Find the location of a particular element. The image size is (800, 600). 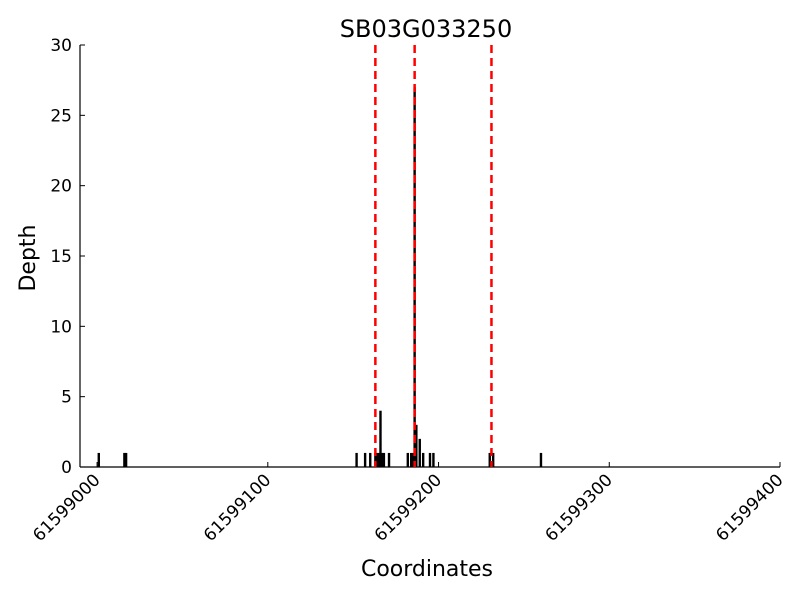

x-tick-label: 61599400 is located at coordinates (749, 507).